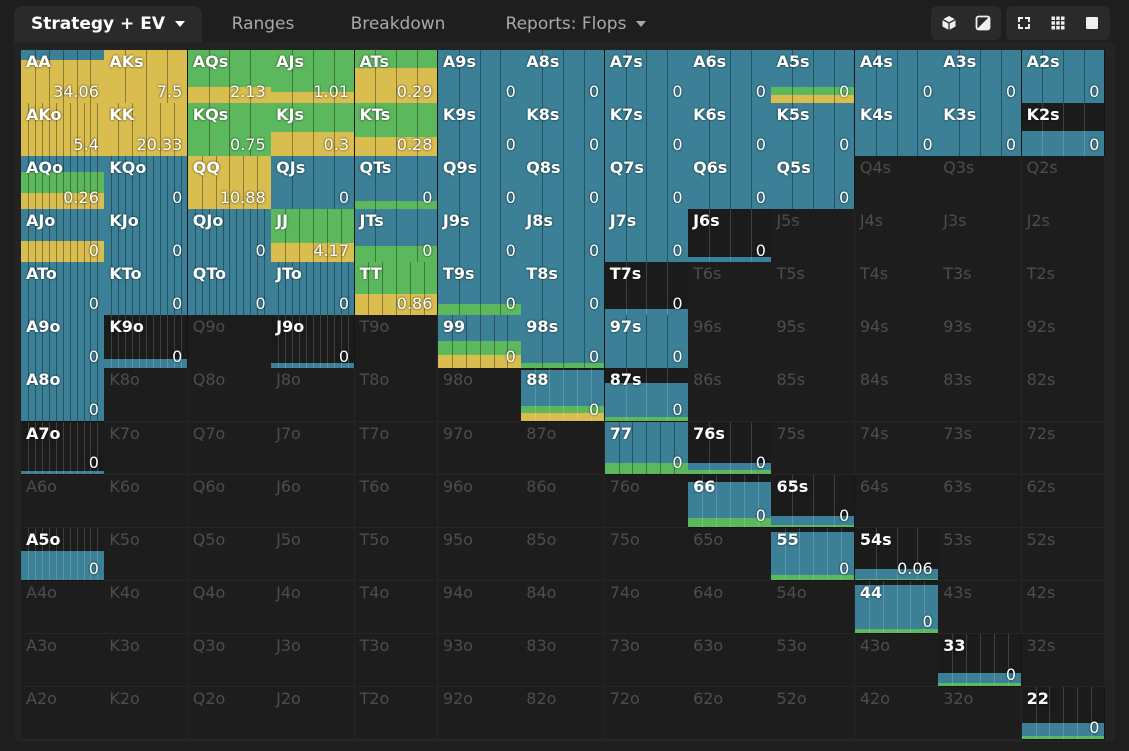 The image size is (1129, 751). Describe the element at coordinates (479, 607) in the screenshot. I see `hand-cell-94o: 94o` at that location.